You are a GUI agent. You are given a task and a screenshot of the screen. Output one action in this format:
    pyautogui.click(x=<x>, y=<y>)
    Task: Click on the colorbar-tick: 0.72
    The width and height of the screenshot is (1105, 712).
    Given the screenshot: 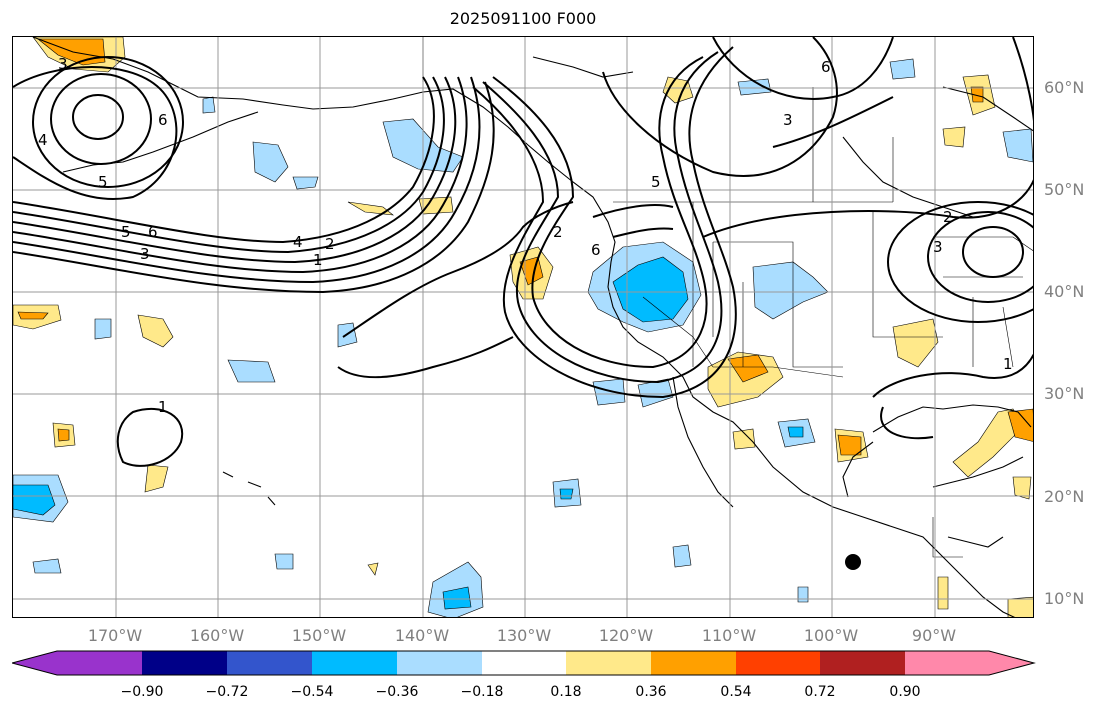 What is the action you would take?
    pyautogui.click(x=820, y=692)
    